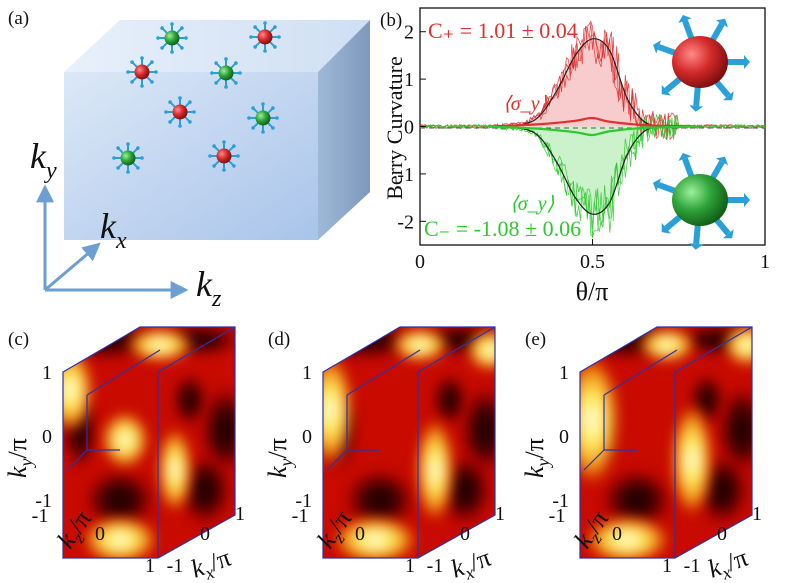 This screenshot has width=800, height=583. Describe the element at coordinates (525, 104) in the screenshot. I see `sigma-upper-label: ⟨σ_y⟩` at that location.